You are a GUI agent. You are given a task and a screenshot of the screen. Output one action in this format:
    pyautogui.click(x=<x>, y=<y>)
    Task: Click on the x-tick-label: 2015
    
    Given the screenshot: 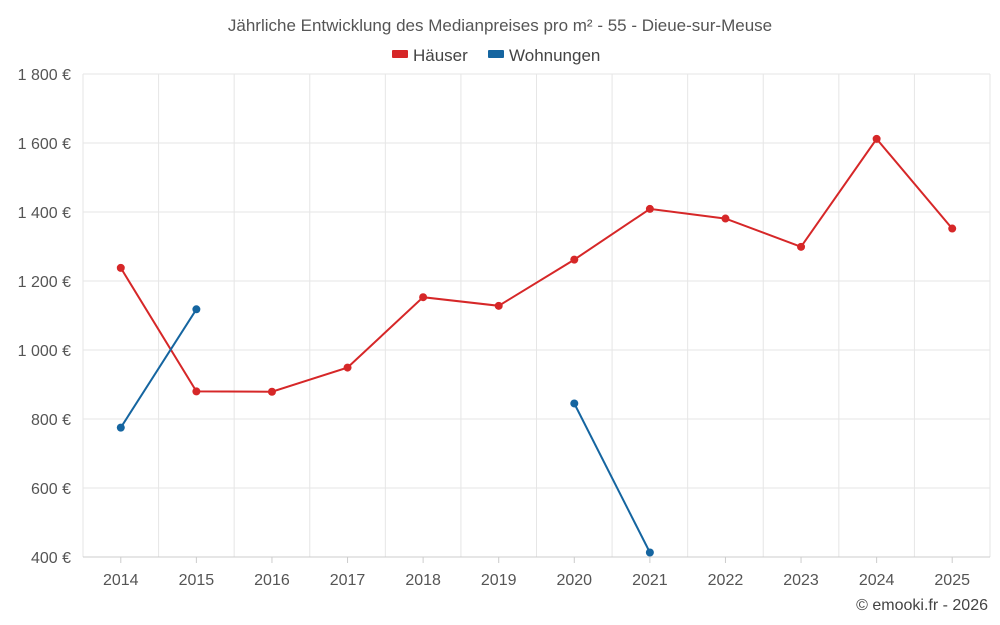 What is the action you would take?
    pyautogui.click(x=197, y=580)
    